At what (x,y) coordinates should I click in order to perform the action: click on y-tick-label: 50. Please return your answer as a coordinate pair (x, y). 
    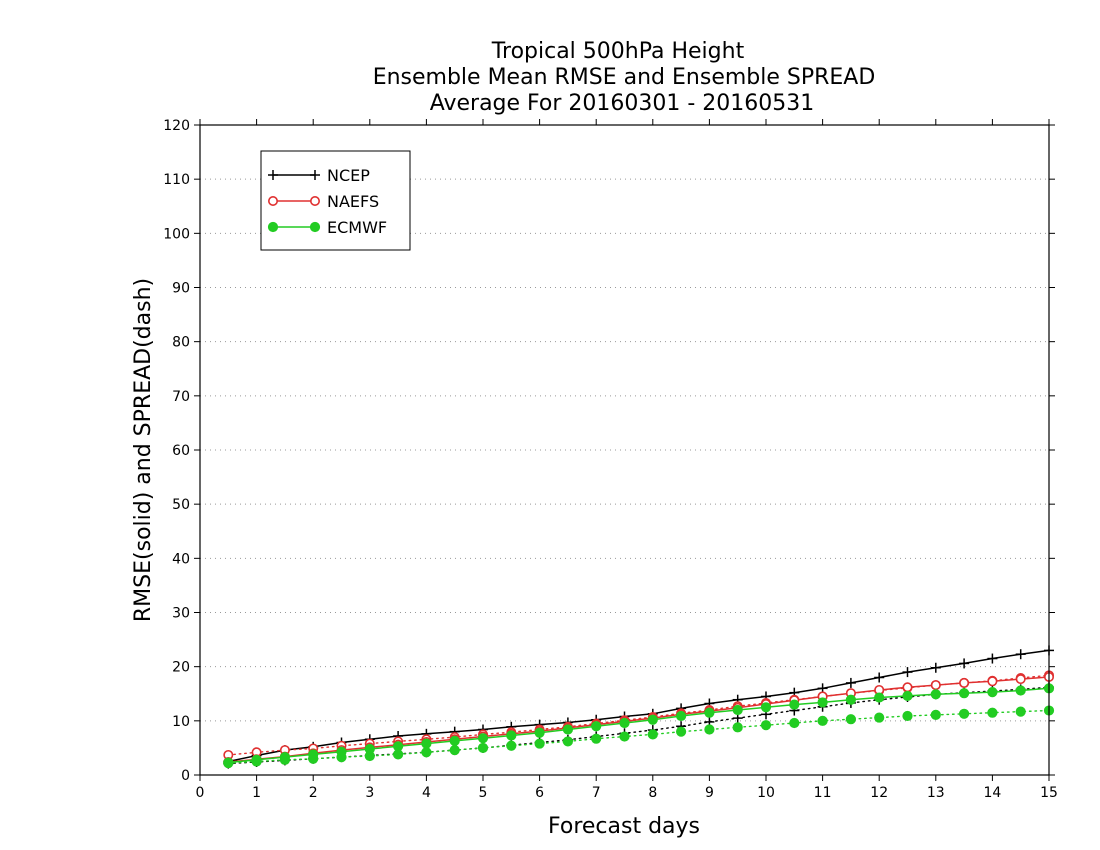
    Looking at the image, I should click on (181, 505).